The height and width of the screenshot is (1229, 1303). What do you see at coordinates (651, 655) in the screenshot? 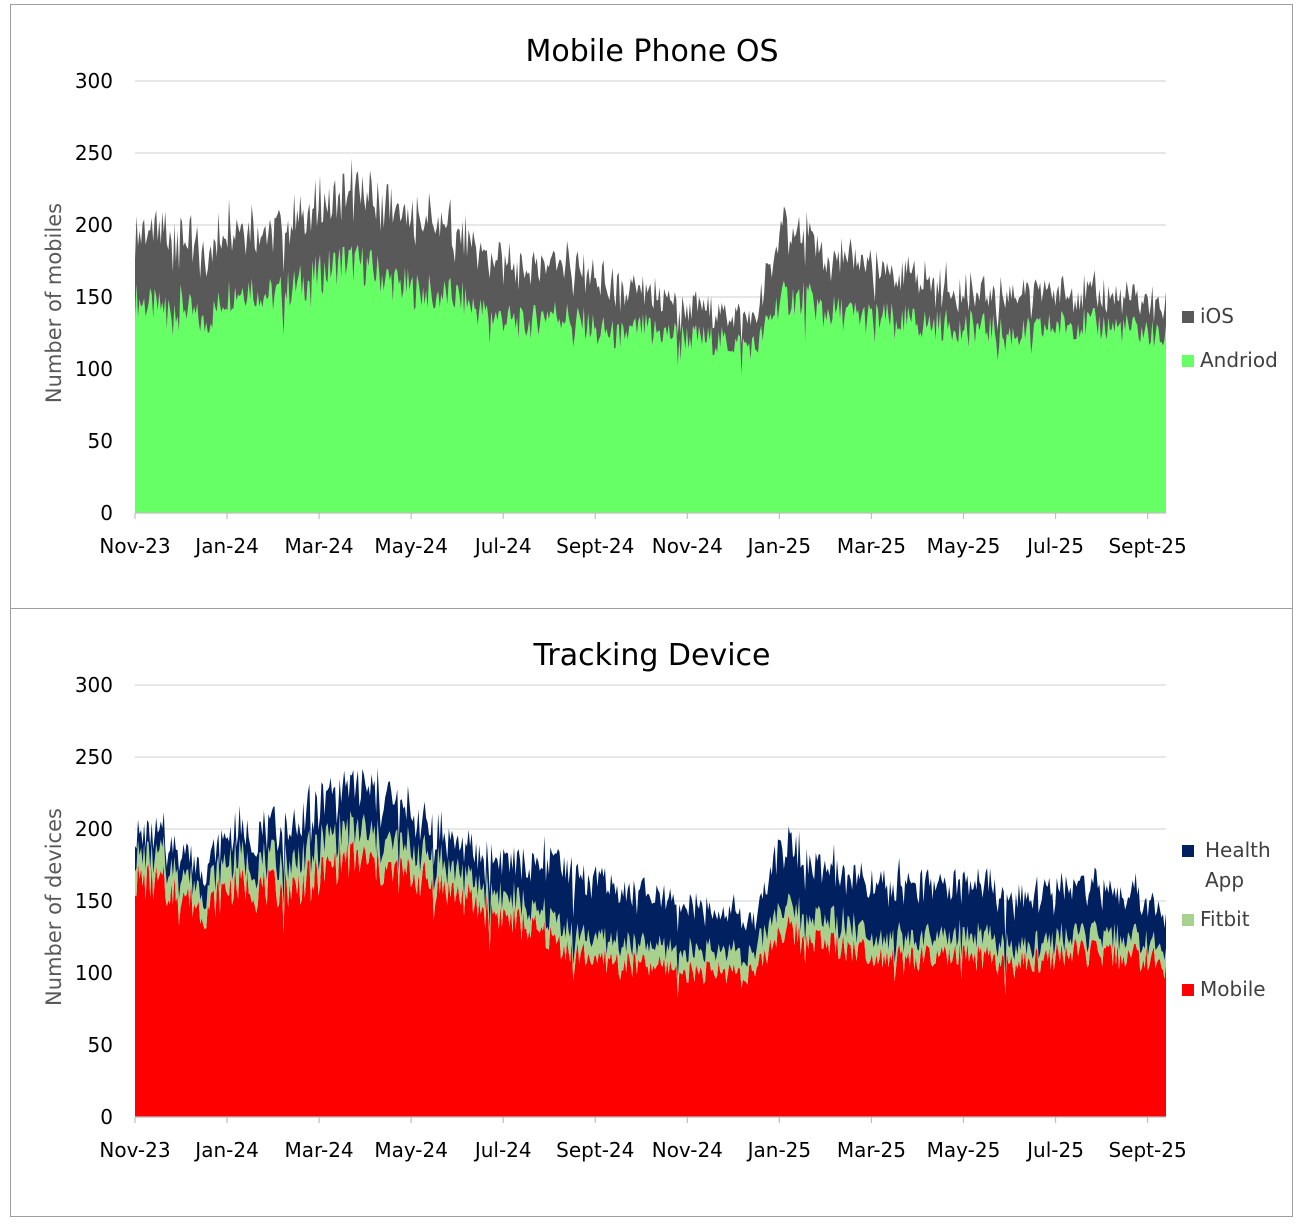
I see `chart-title: Tracking Device` at bounding box center [651, 655].